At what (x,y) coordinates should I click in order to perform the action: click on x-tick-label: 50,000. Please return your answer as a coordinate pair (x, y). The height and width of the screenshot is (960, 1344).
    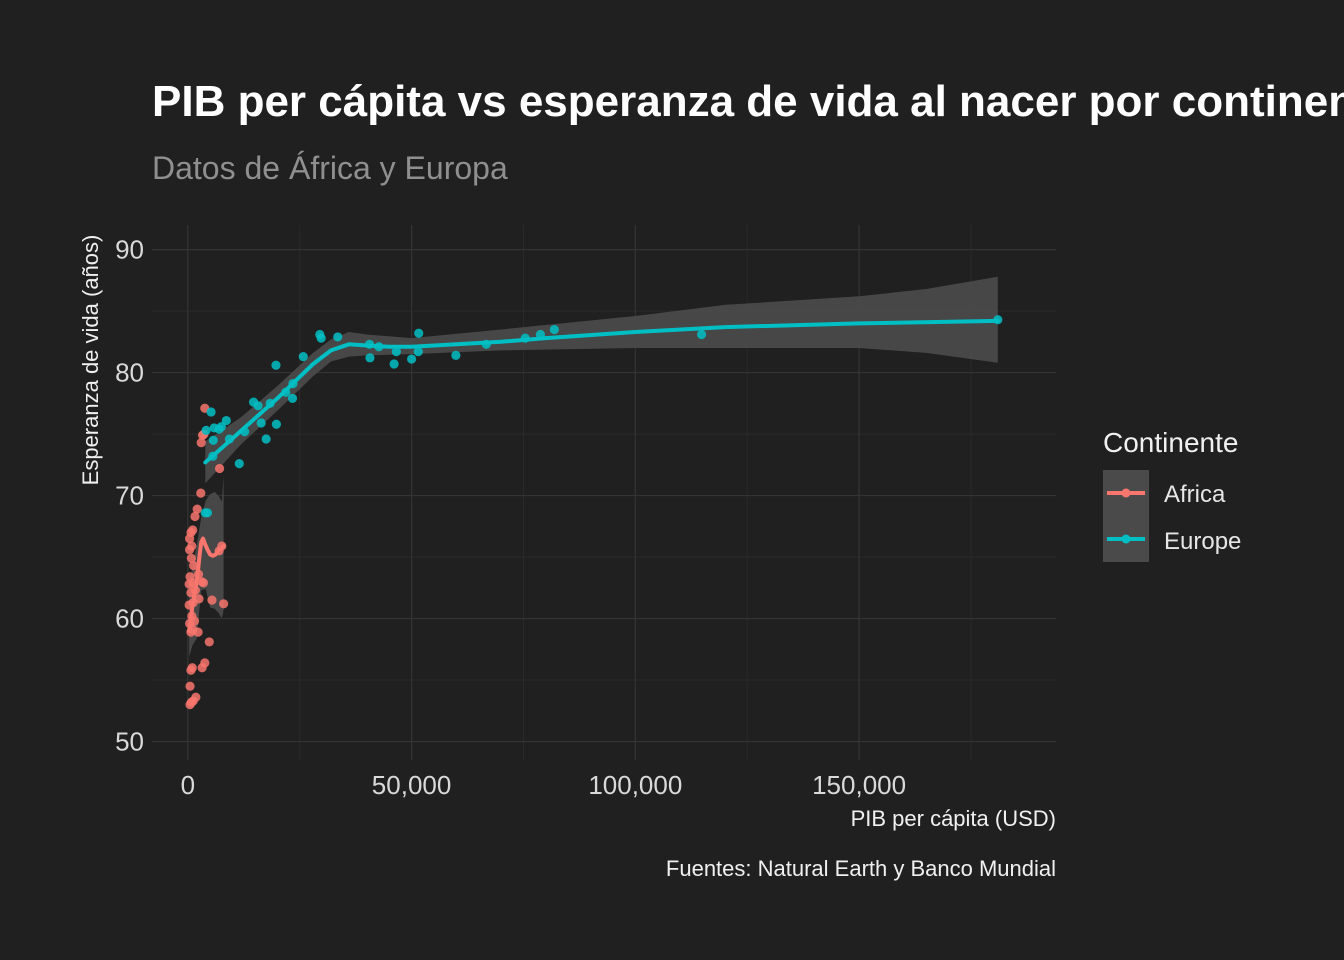
    Looking at the image, I should click on (412, 785).